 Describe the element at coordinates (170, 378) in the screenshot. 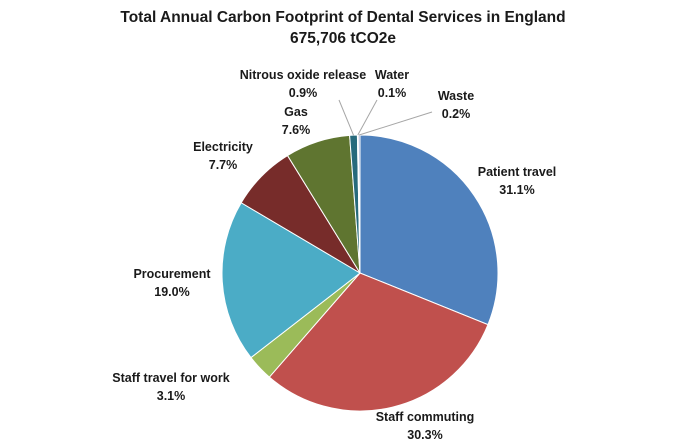

I see `slice-name-staff-travel-for-work: Staff travel for work` at that location.